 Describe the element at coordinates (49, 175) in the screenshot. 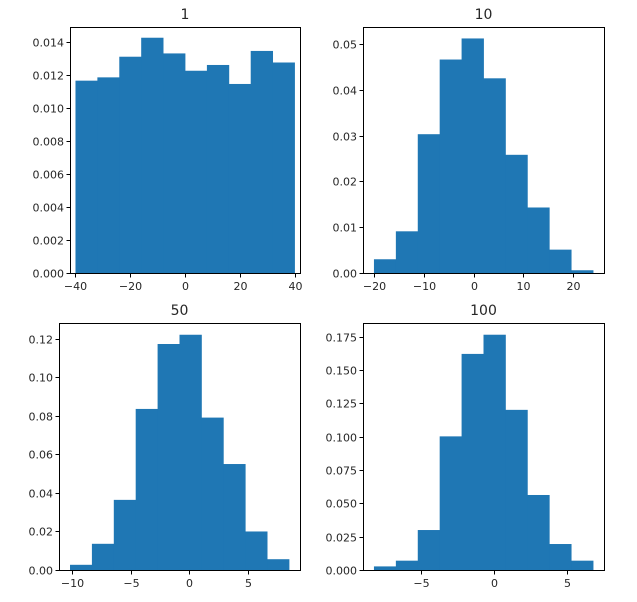

I see `y-tick-label: 0.006` at that location.